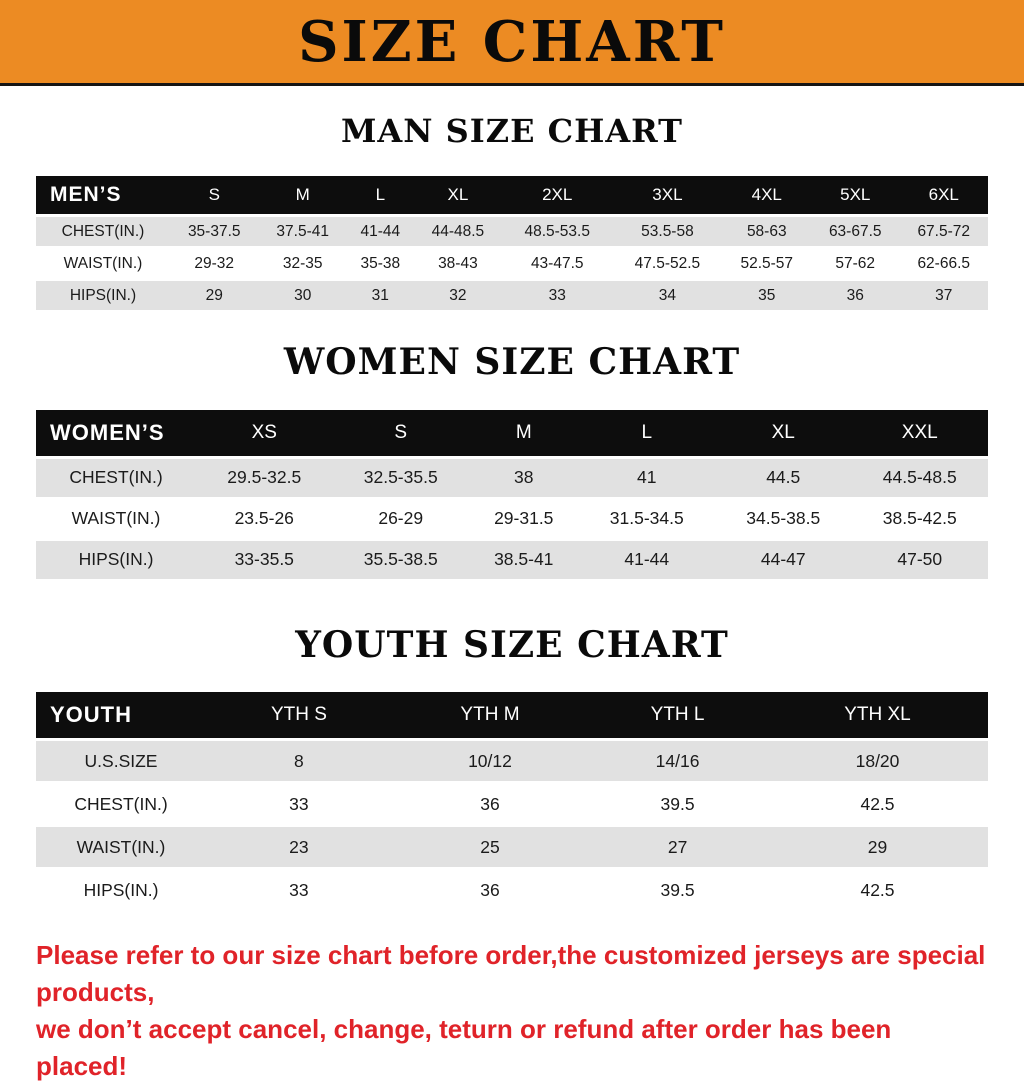 The width and height of the screenshot is (1024, 1085). What do you see at coordinates (512, 890) in the screenshot?
I see `size-table-row: HIPS(IN.) 33 36 39.5 42.5` at bounding box center [512, 890].